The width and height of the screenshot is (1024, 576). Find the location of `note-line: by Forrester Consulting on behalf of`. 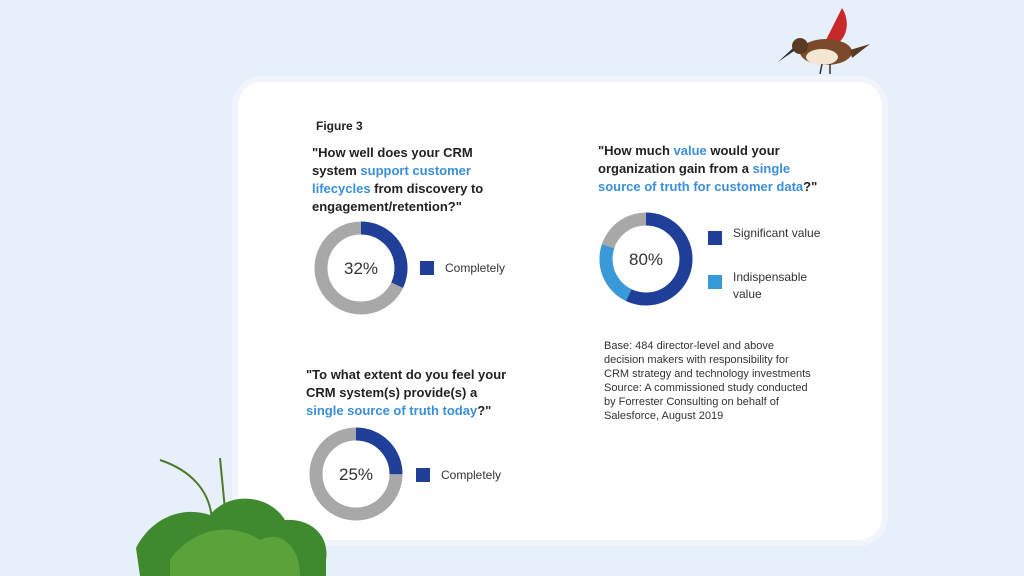

note-line: by Forrester Consulting on behalf of is located at coordinates (691, 402).